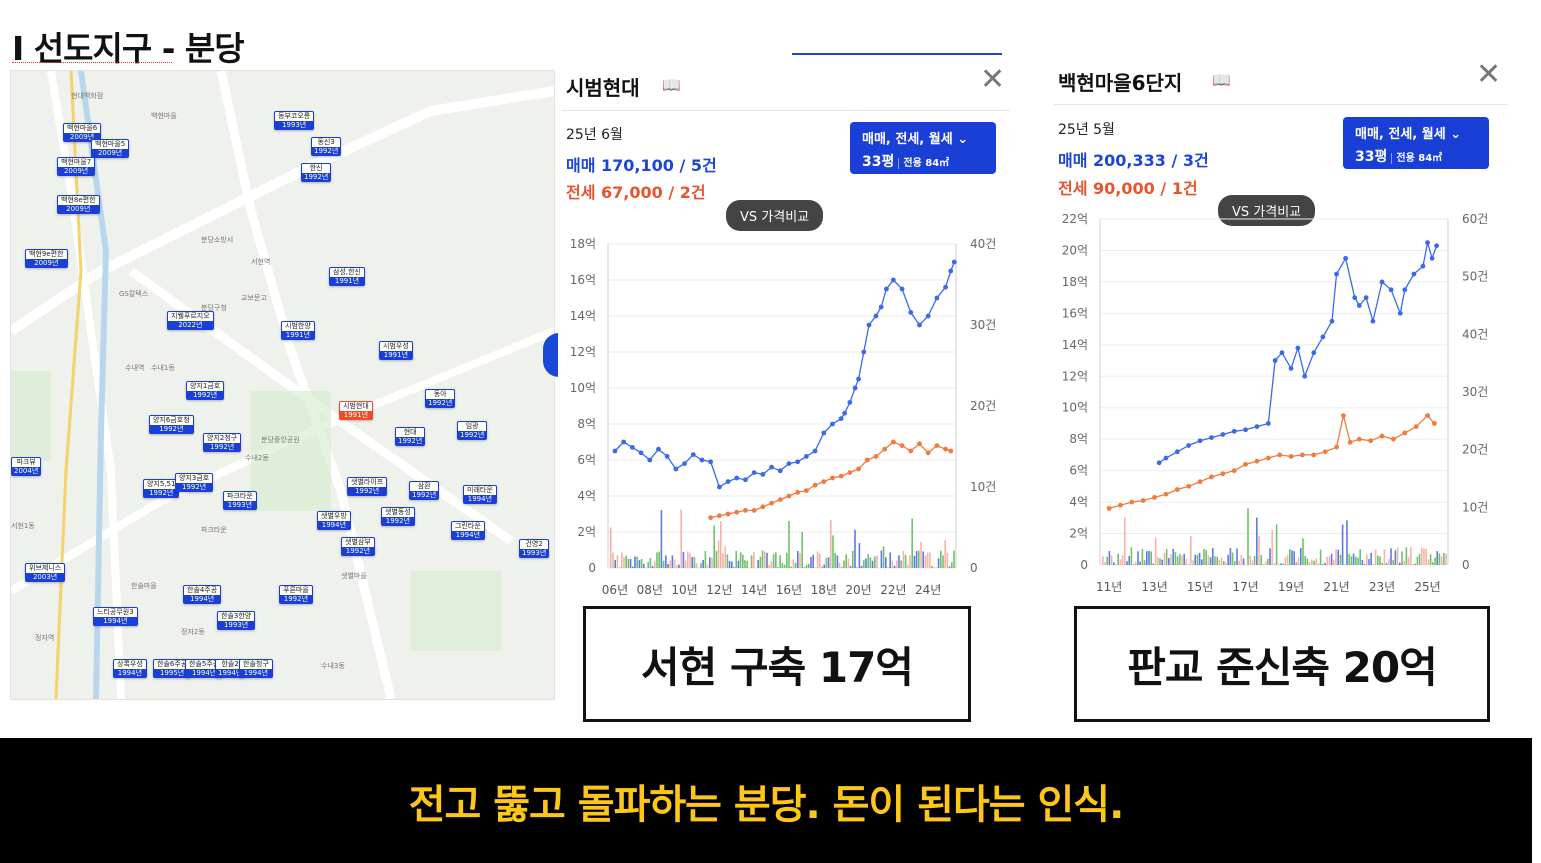  Describe the element at coordinates (76, 166) in the screenshot. I see `map-marker: 백현마을7 2009년` at that location.